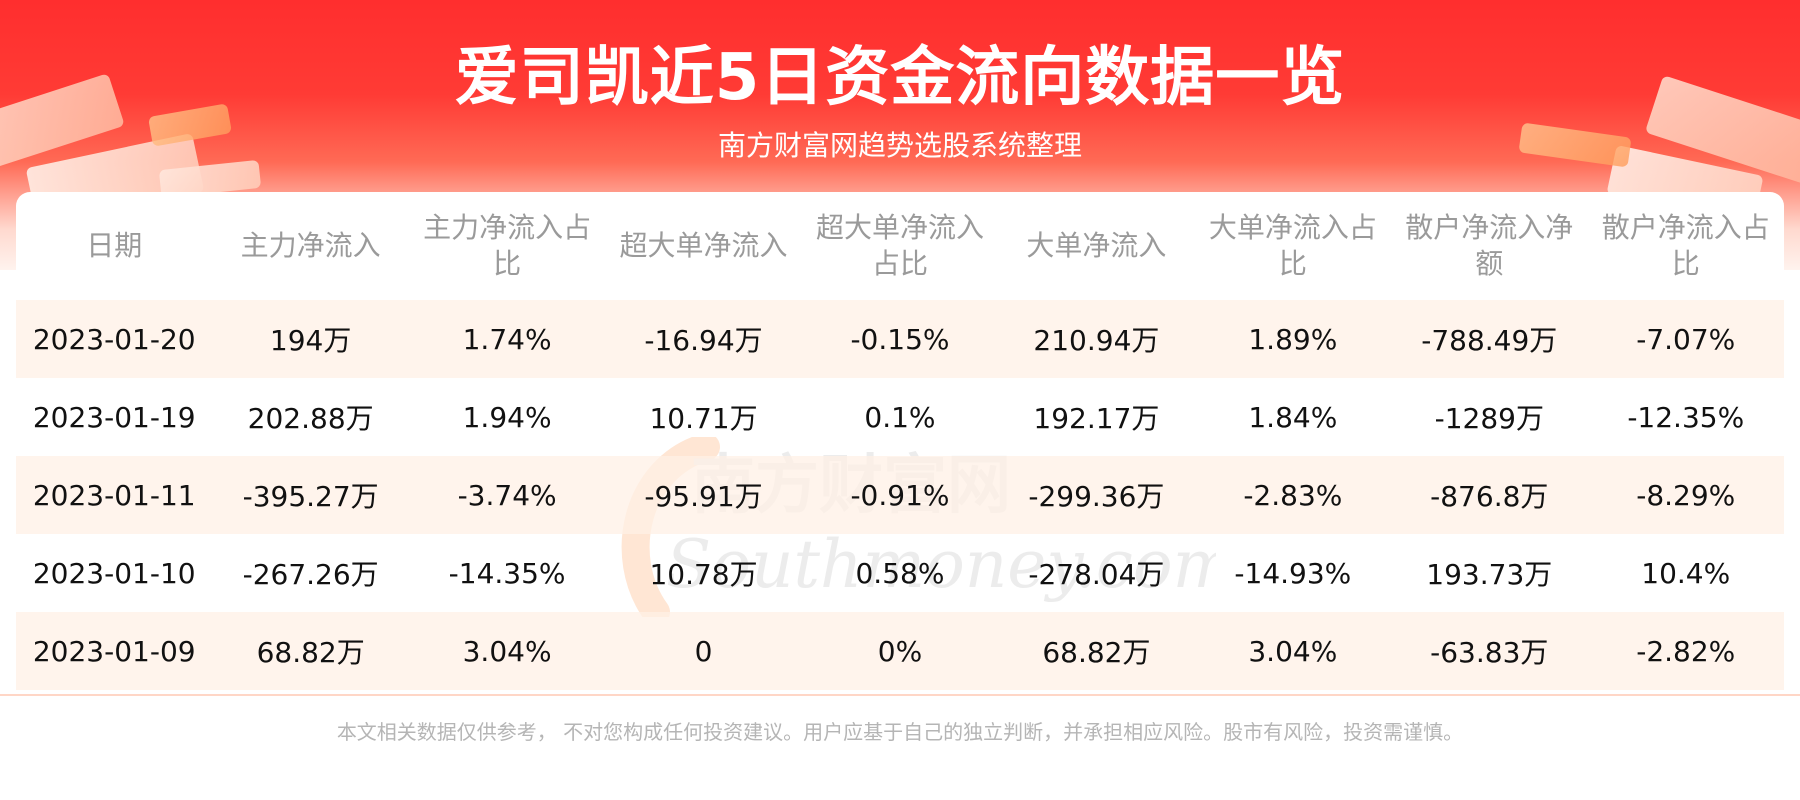  Describe the element at coordinates (310, 339) in the screenshot. I see `table-cell: 194万` at that location.